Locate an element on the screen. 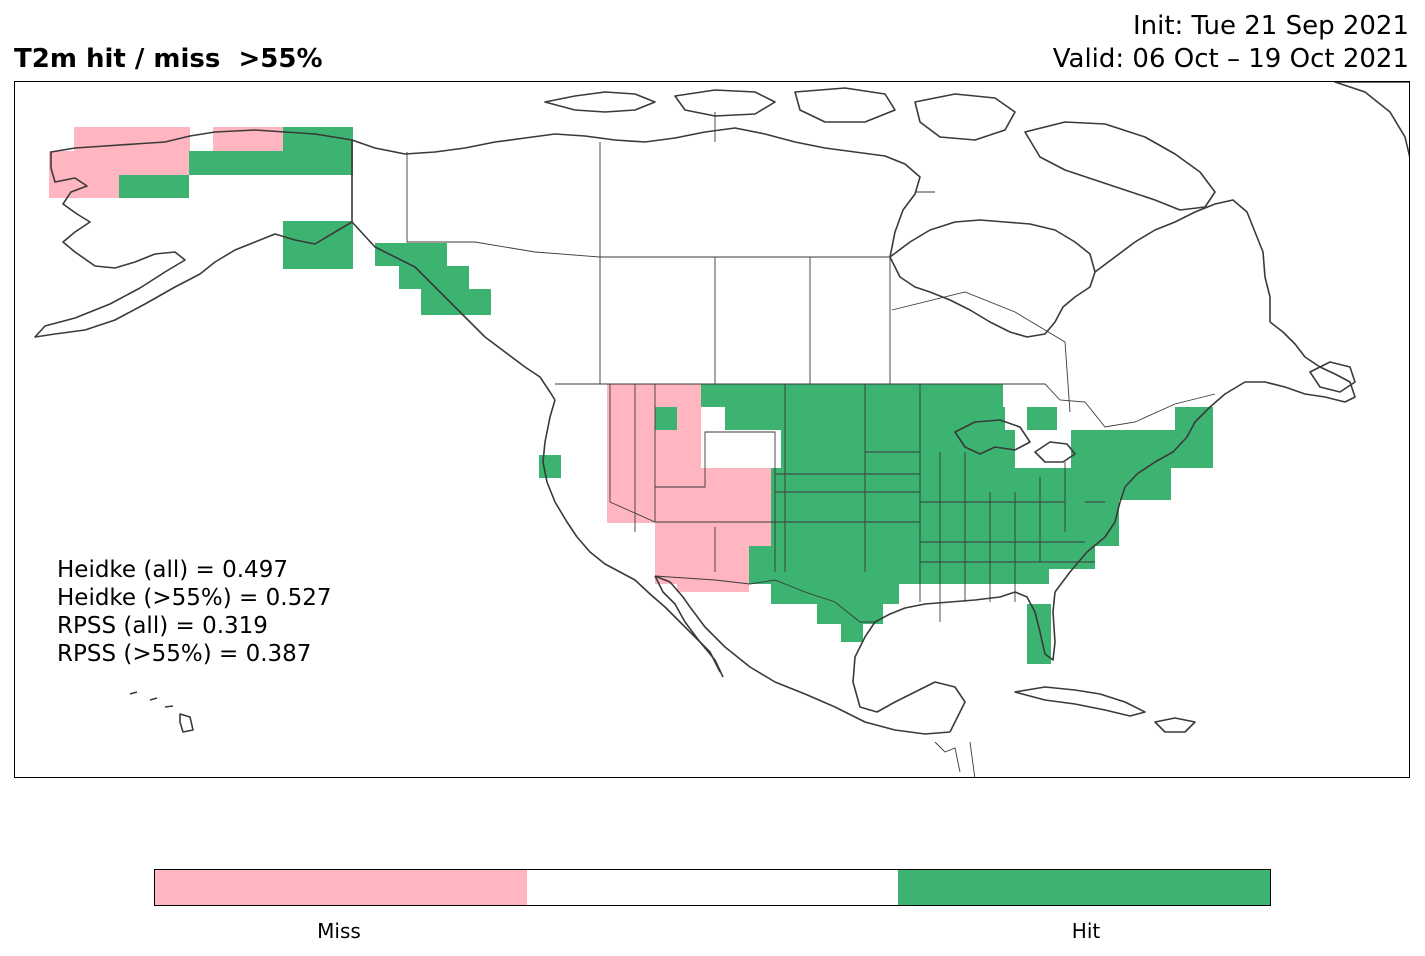  valid-date: Valid: 06 Oct – 19 Oct 2021 is located at coordinates (1230, 59).